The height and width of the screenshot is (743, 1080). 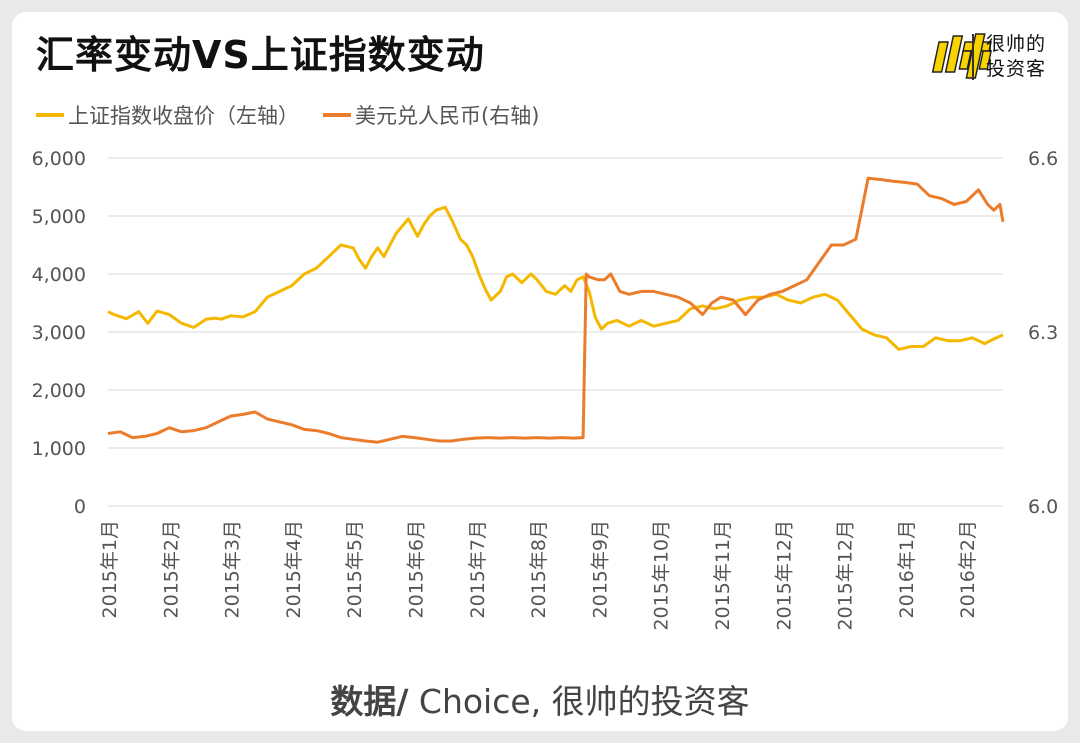 What do you see at coordinates (369, 701) in the screenshot?
I see `source-prefix: 数据/` at bounding box center [369, 701].